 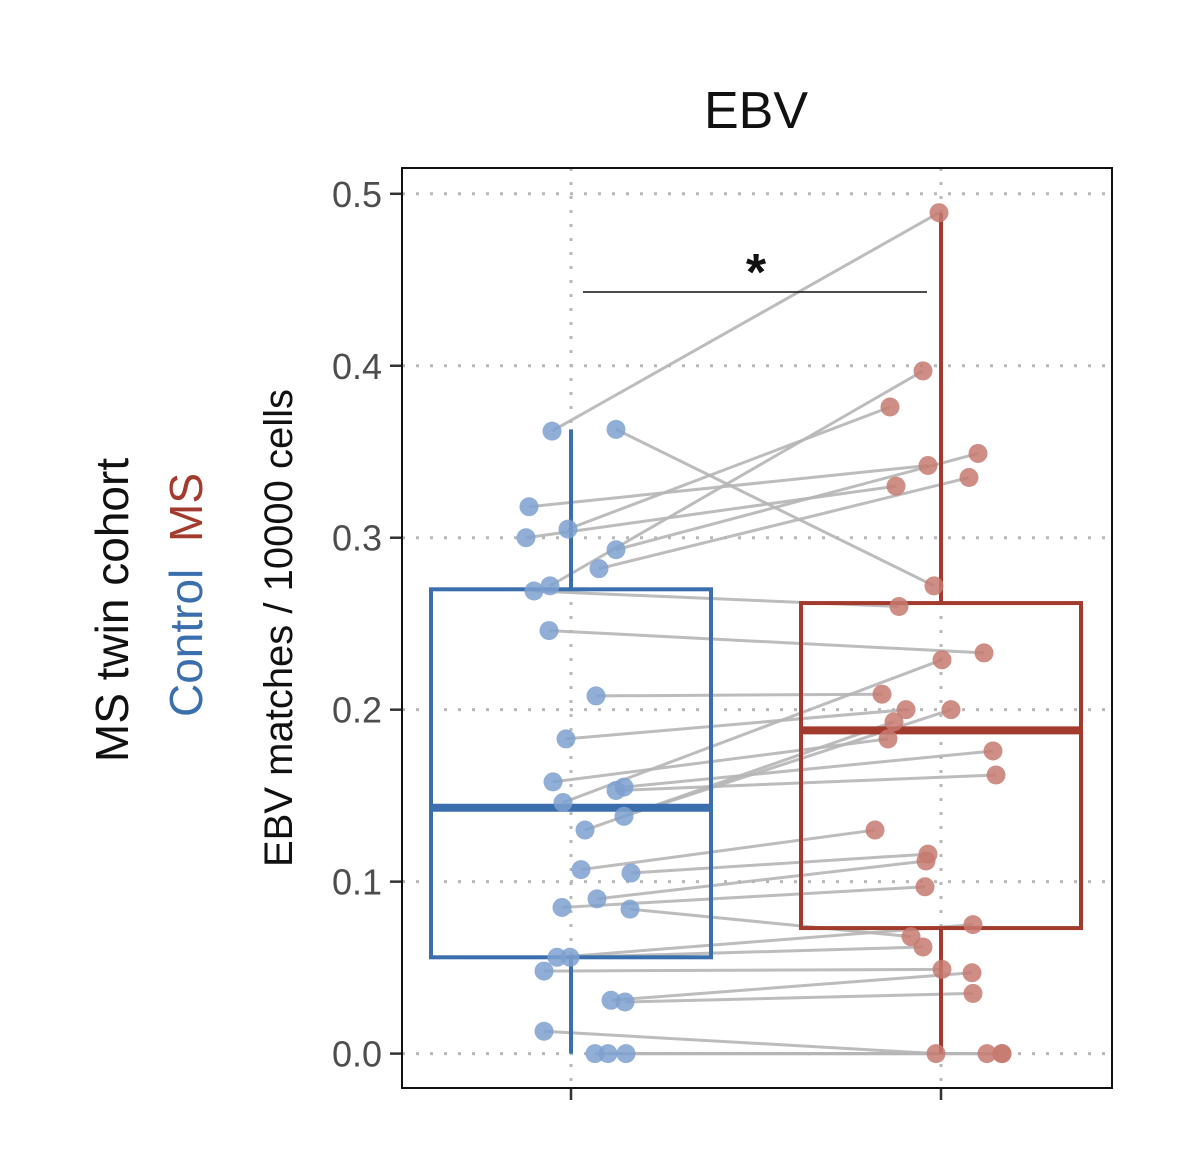 I want to click on legend-entries: Control MS, so click(x=186, y=595).